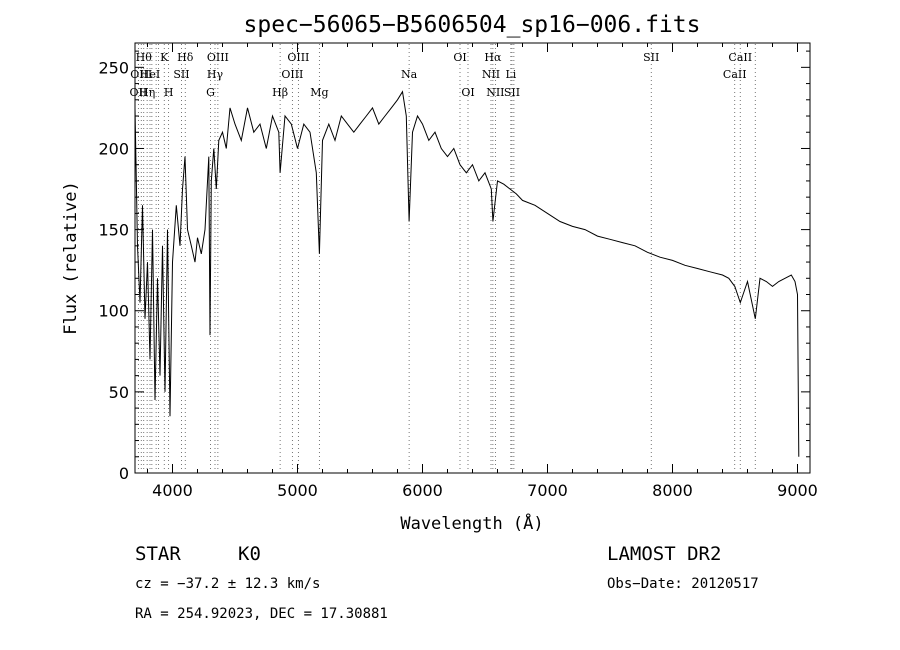 Image resolution: width=900 pixels, height=650 pixels. What do you see at coordinates (164, 57) in the screenshot?
I see `line-marker-label: K` at bounding box center [164, 57].